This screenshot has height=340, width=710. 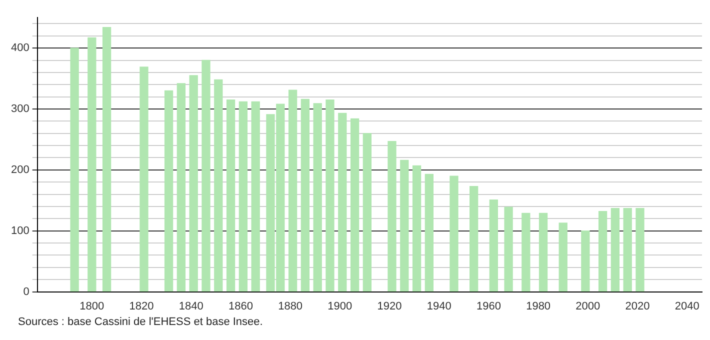 What do you see at coordinates (637, 306) in the screenshot?
I see `x-tick-label: 2020` at bounding box center [637, 306].